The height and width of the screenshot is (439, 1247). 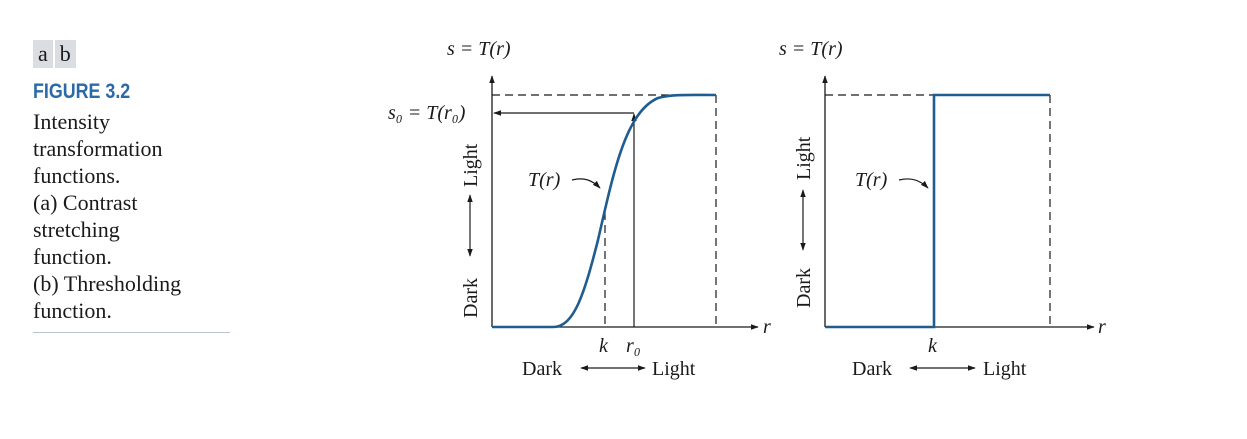 I want to click on panel-a-y-light-label: Light, so click(x=471, y=165).